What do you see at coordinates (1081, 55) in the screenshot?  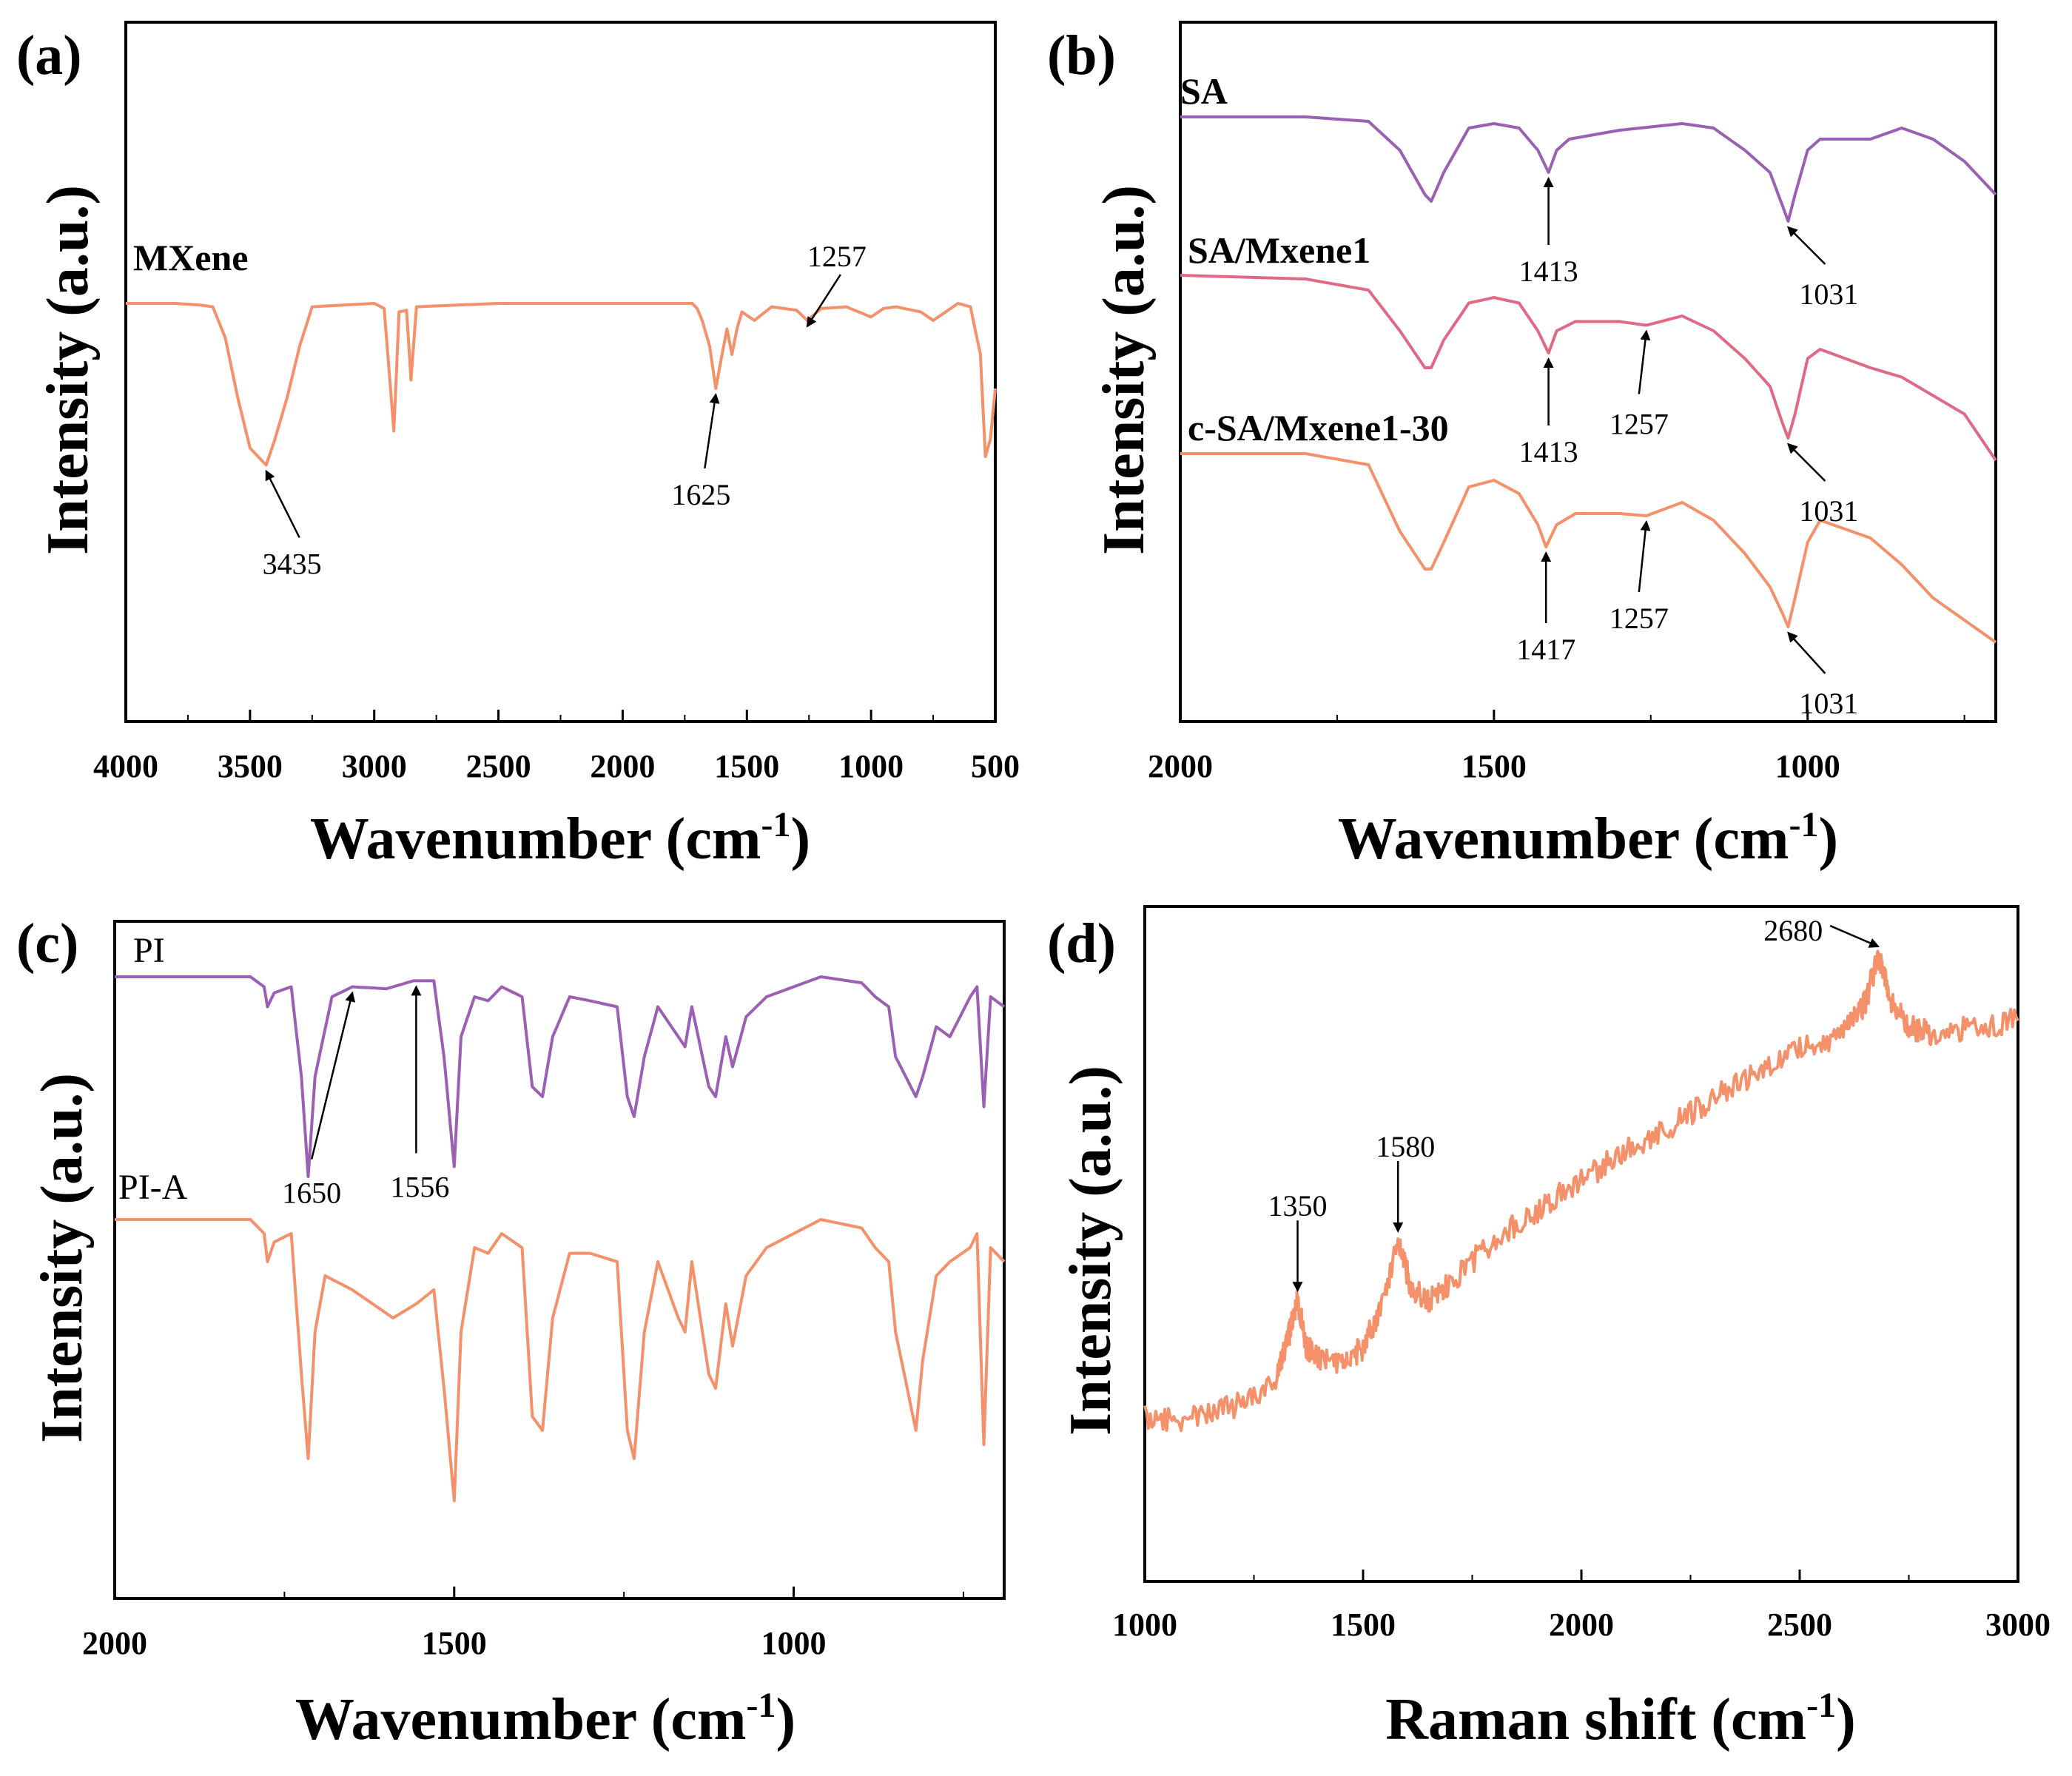 I see `panel-label-b: (b)` at bounding box center [1081, 55].